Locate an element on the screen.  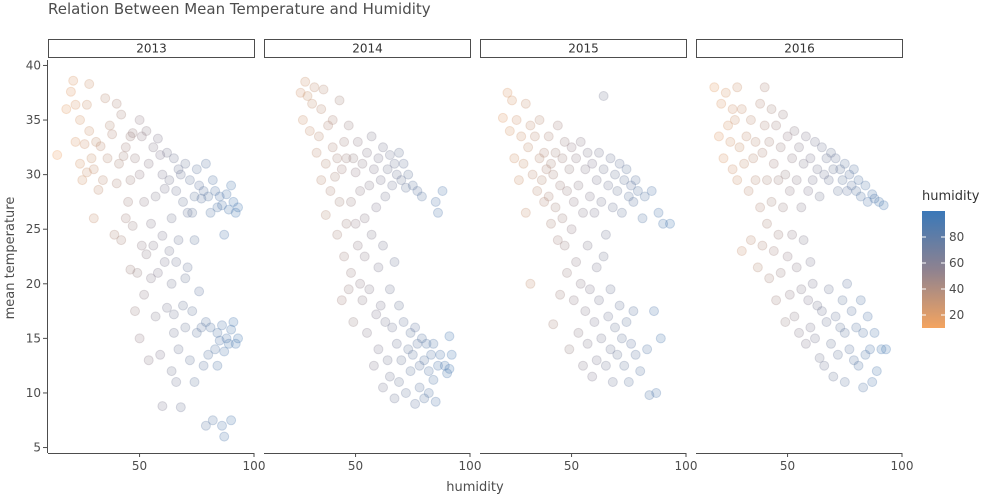
y-tick-label: 20 is located at coordinates (33, 284).